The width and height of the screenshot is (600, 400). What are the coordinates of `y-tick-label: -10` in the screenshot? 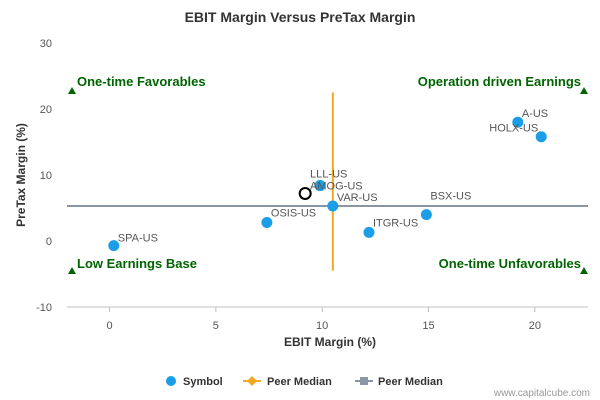 It's located at (44, 308).